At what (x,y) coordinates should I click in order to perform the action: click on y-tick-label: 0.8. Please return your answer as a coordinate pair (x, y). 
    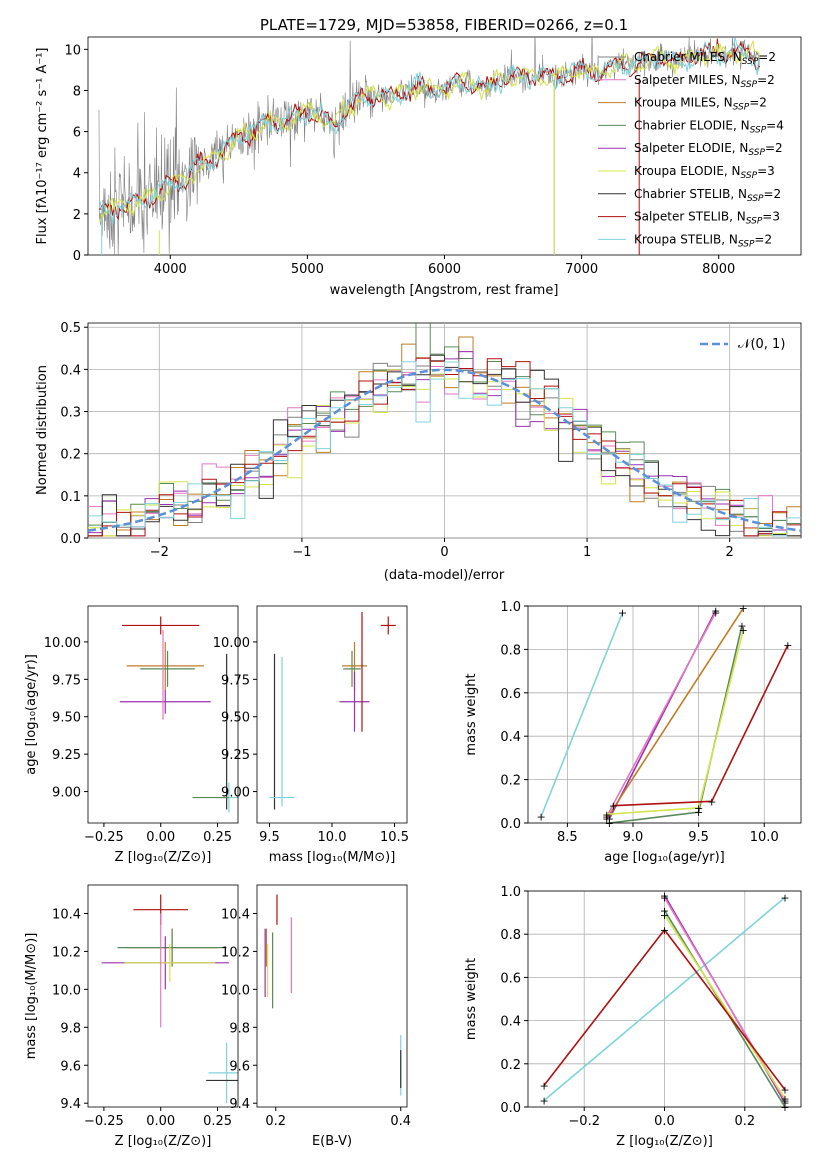
    Looking at the image, I should click on (510, 935).